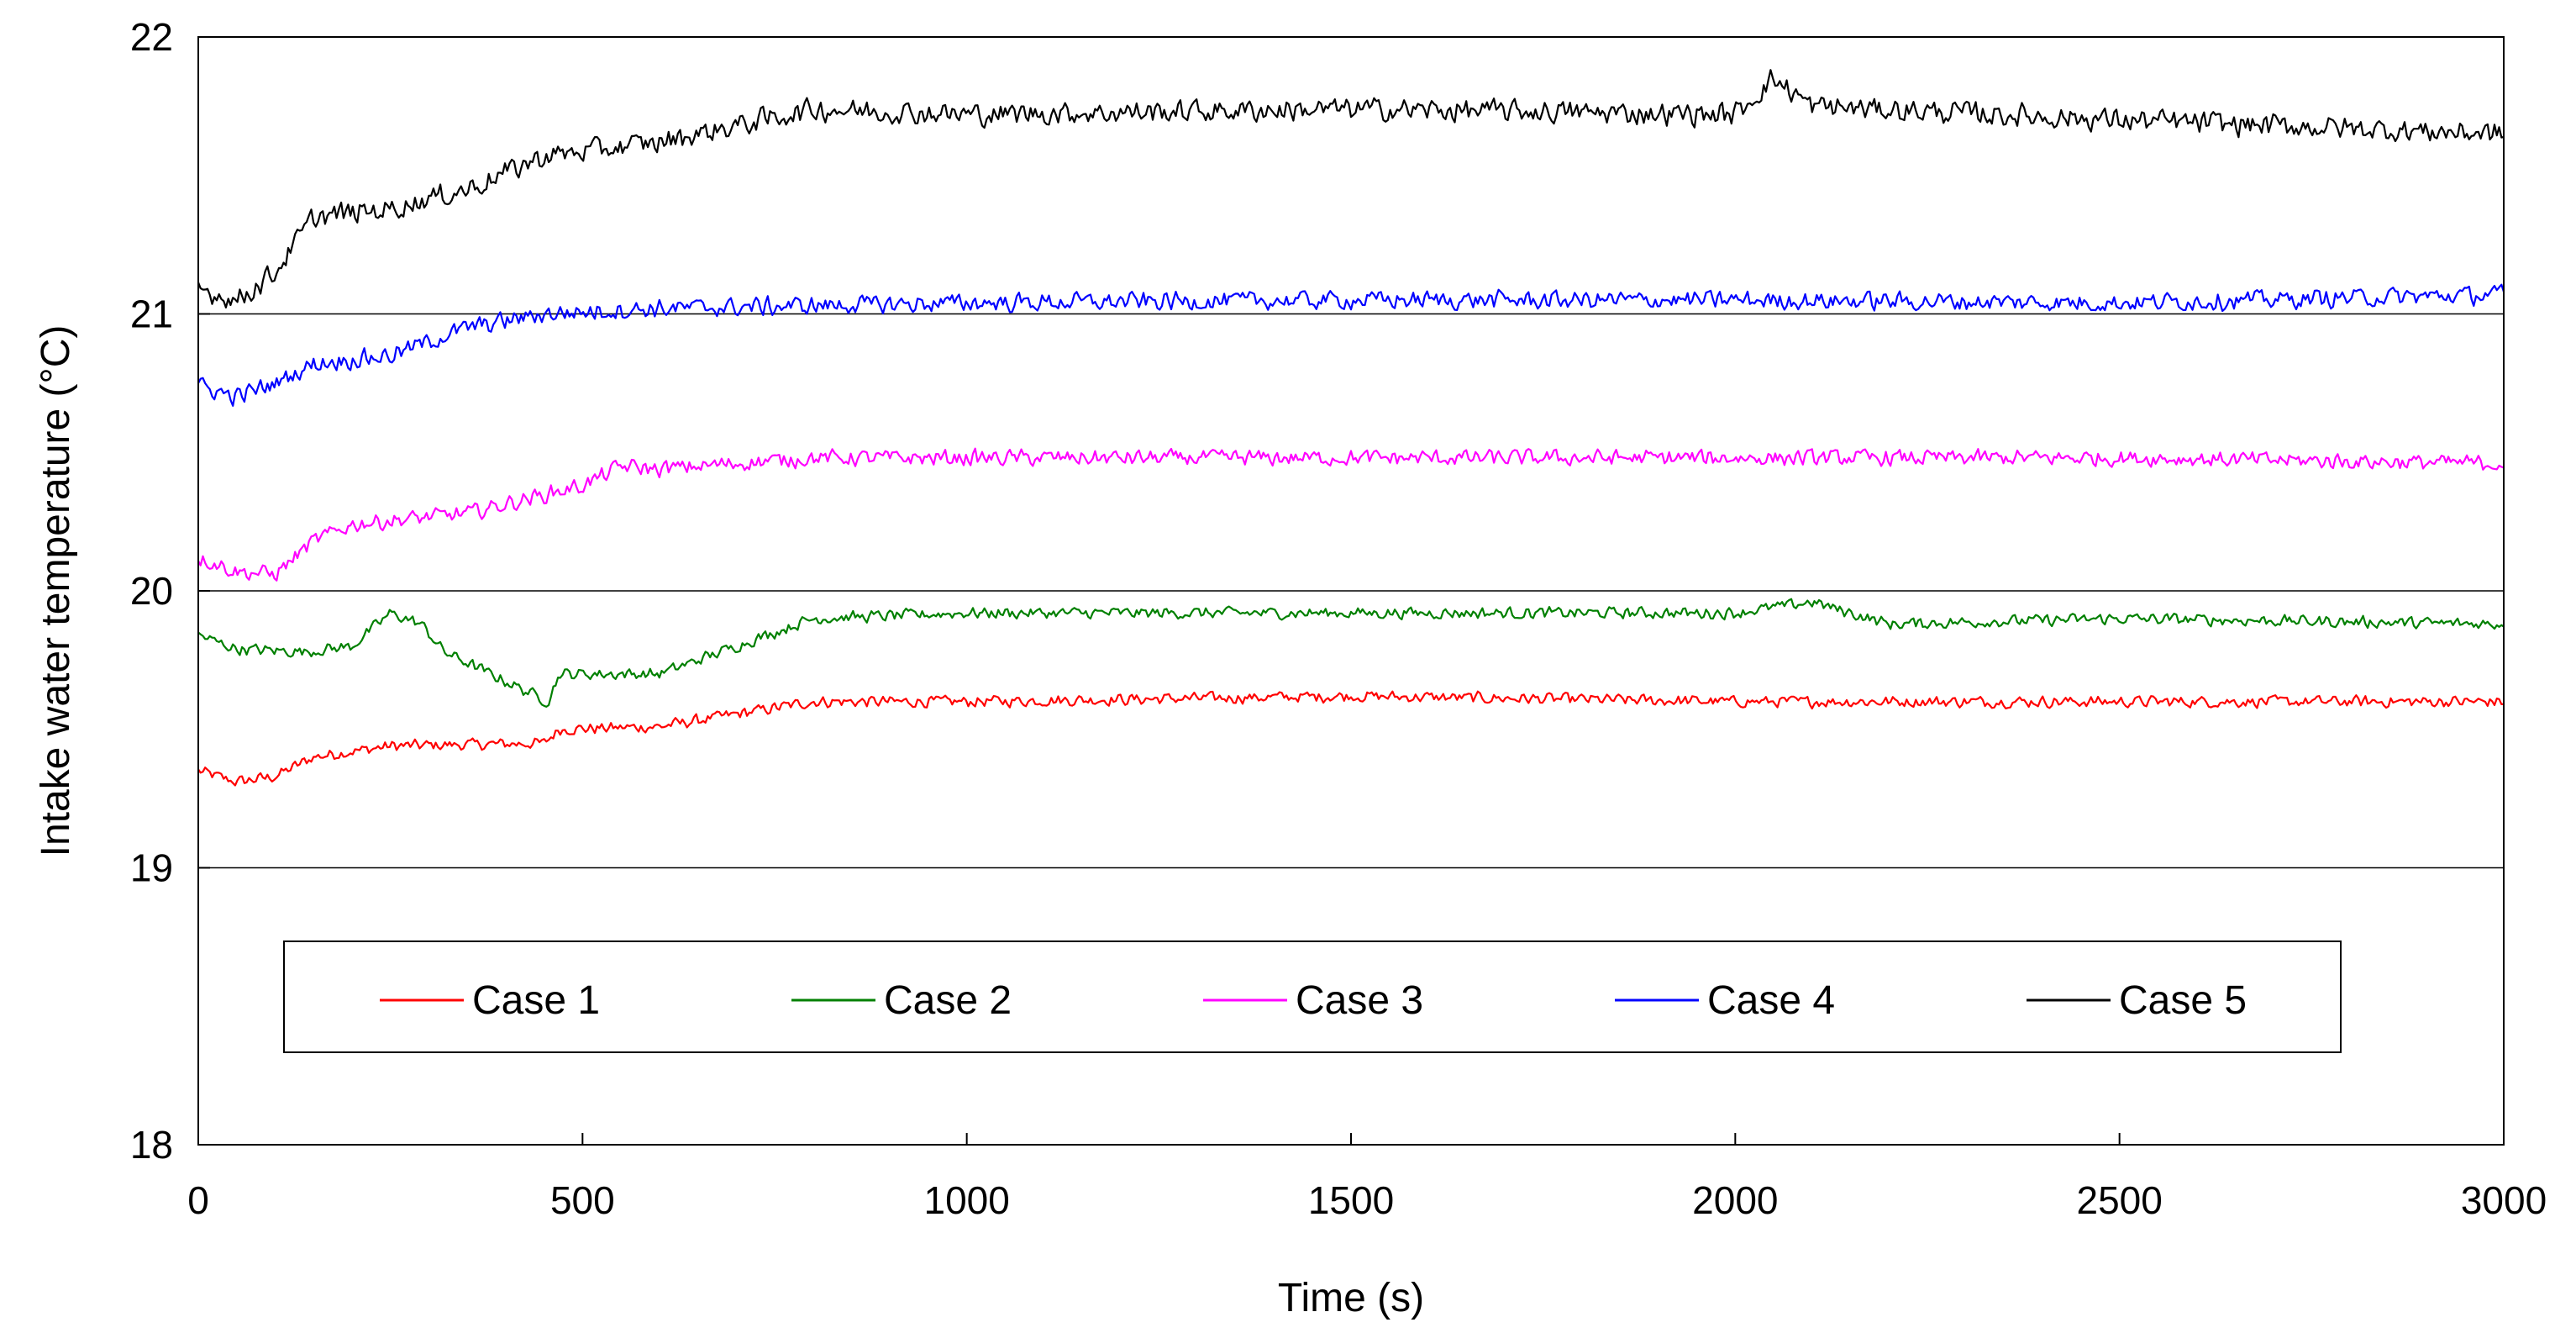  What do you see at coordinates (1351, 1298) in the screenshot?
I see `x-axis-title: Time (s)` at bounding box center [1351, 1298].